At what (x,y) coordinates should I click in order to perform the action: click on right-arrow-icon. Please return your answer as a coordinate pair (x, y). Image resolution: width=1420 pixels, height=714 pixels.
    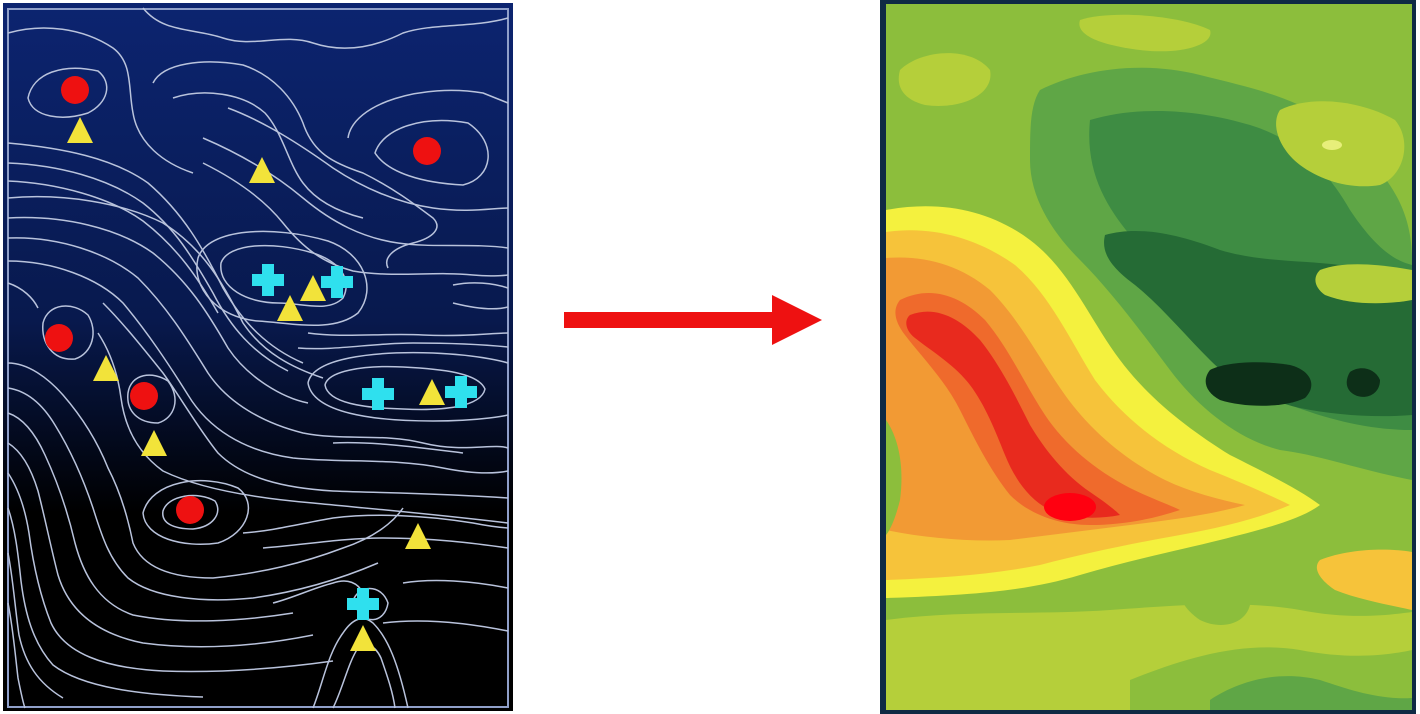
    Looking at the image, I should click on (693, 320).